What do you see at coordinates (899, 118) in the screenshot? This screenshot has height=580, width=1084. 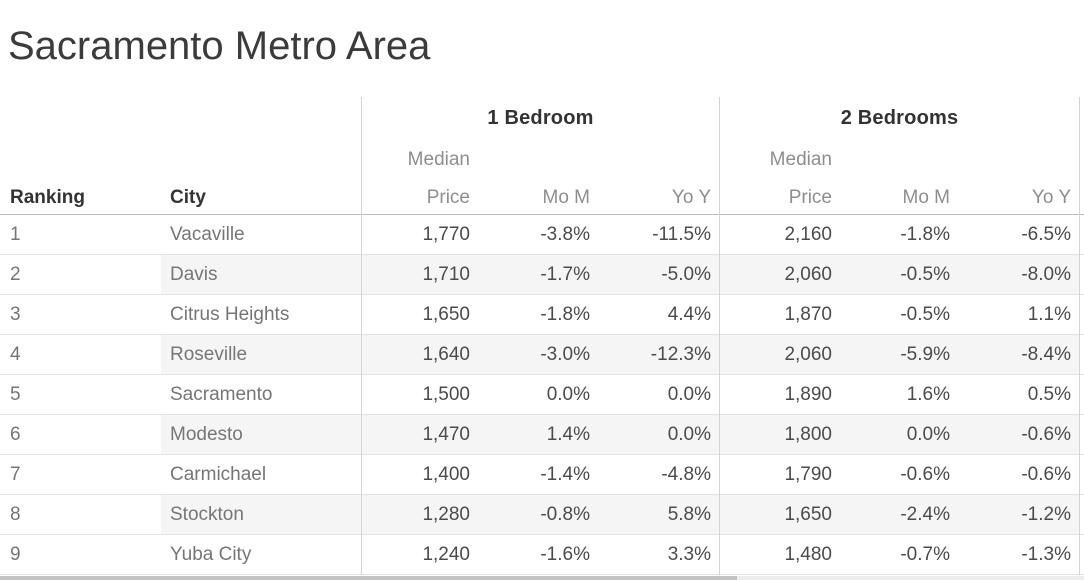 I see `column-group-2-bedrooms: 2 Bedrooms` at bounding box center [899, 118].